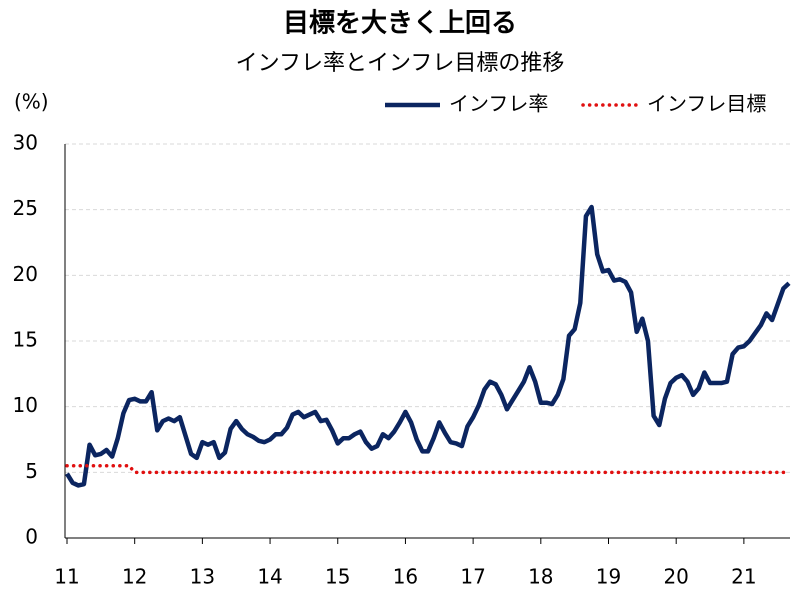 The height and width of the screenshot is (590, 800). What do you see at coordinates (498, 104) in the screenshot?
I see `legend-label: インフレ率` at bounding box center [498, 104].